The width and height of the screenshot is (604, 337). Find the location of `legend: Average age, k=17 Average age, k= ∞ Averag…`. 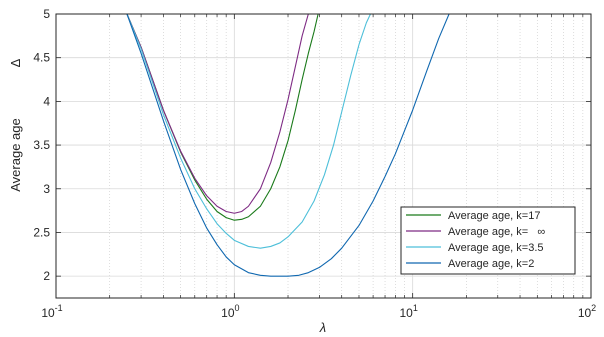

legend: Average age, k=17 Average age, k= ∞ Averag… is located at coordinates (488, 240).